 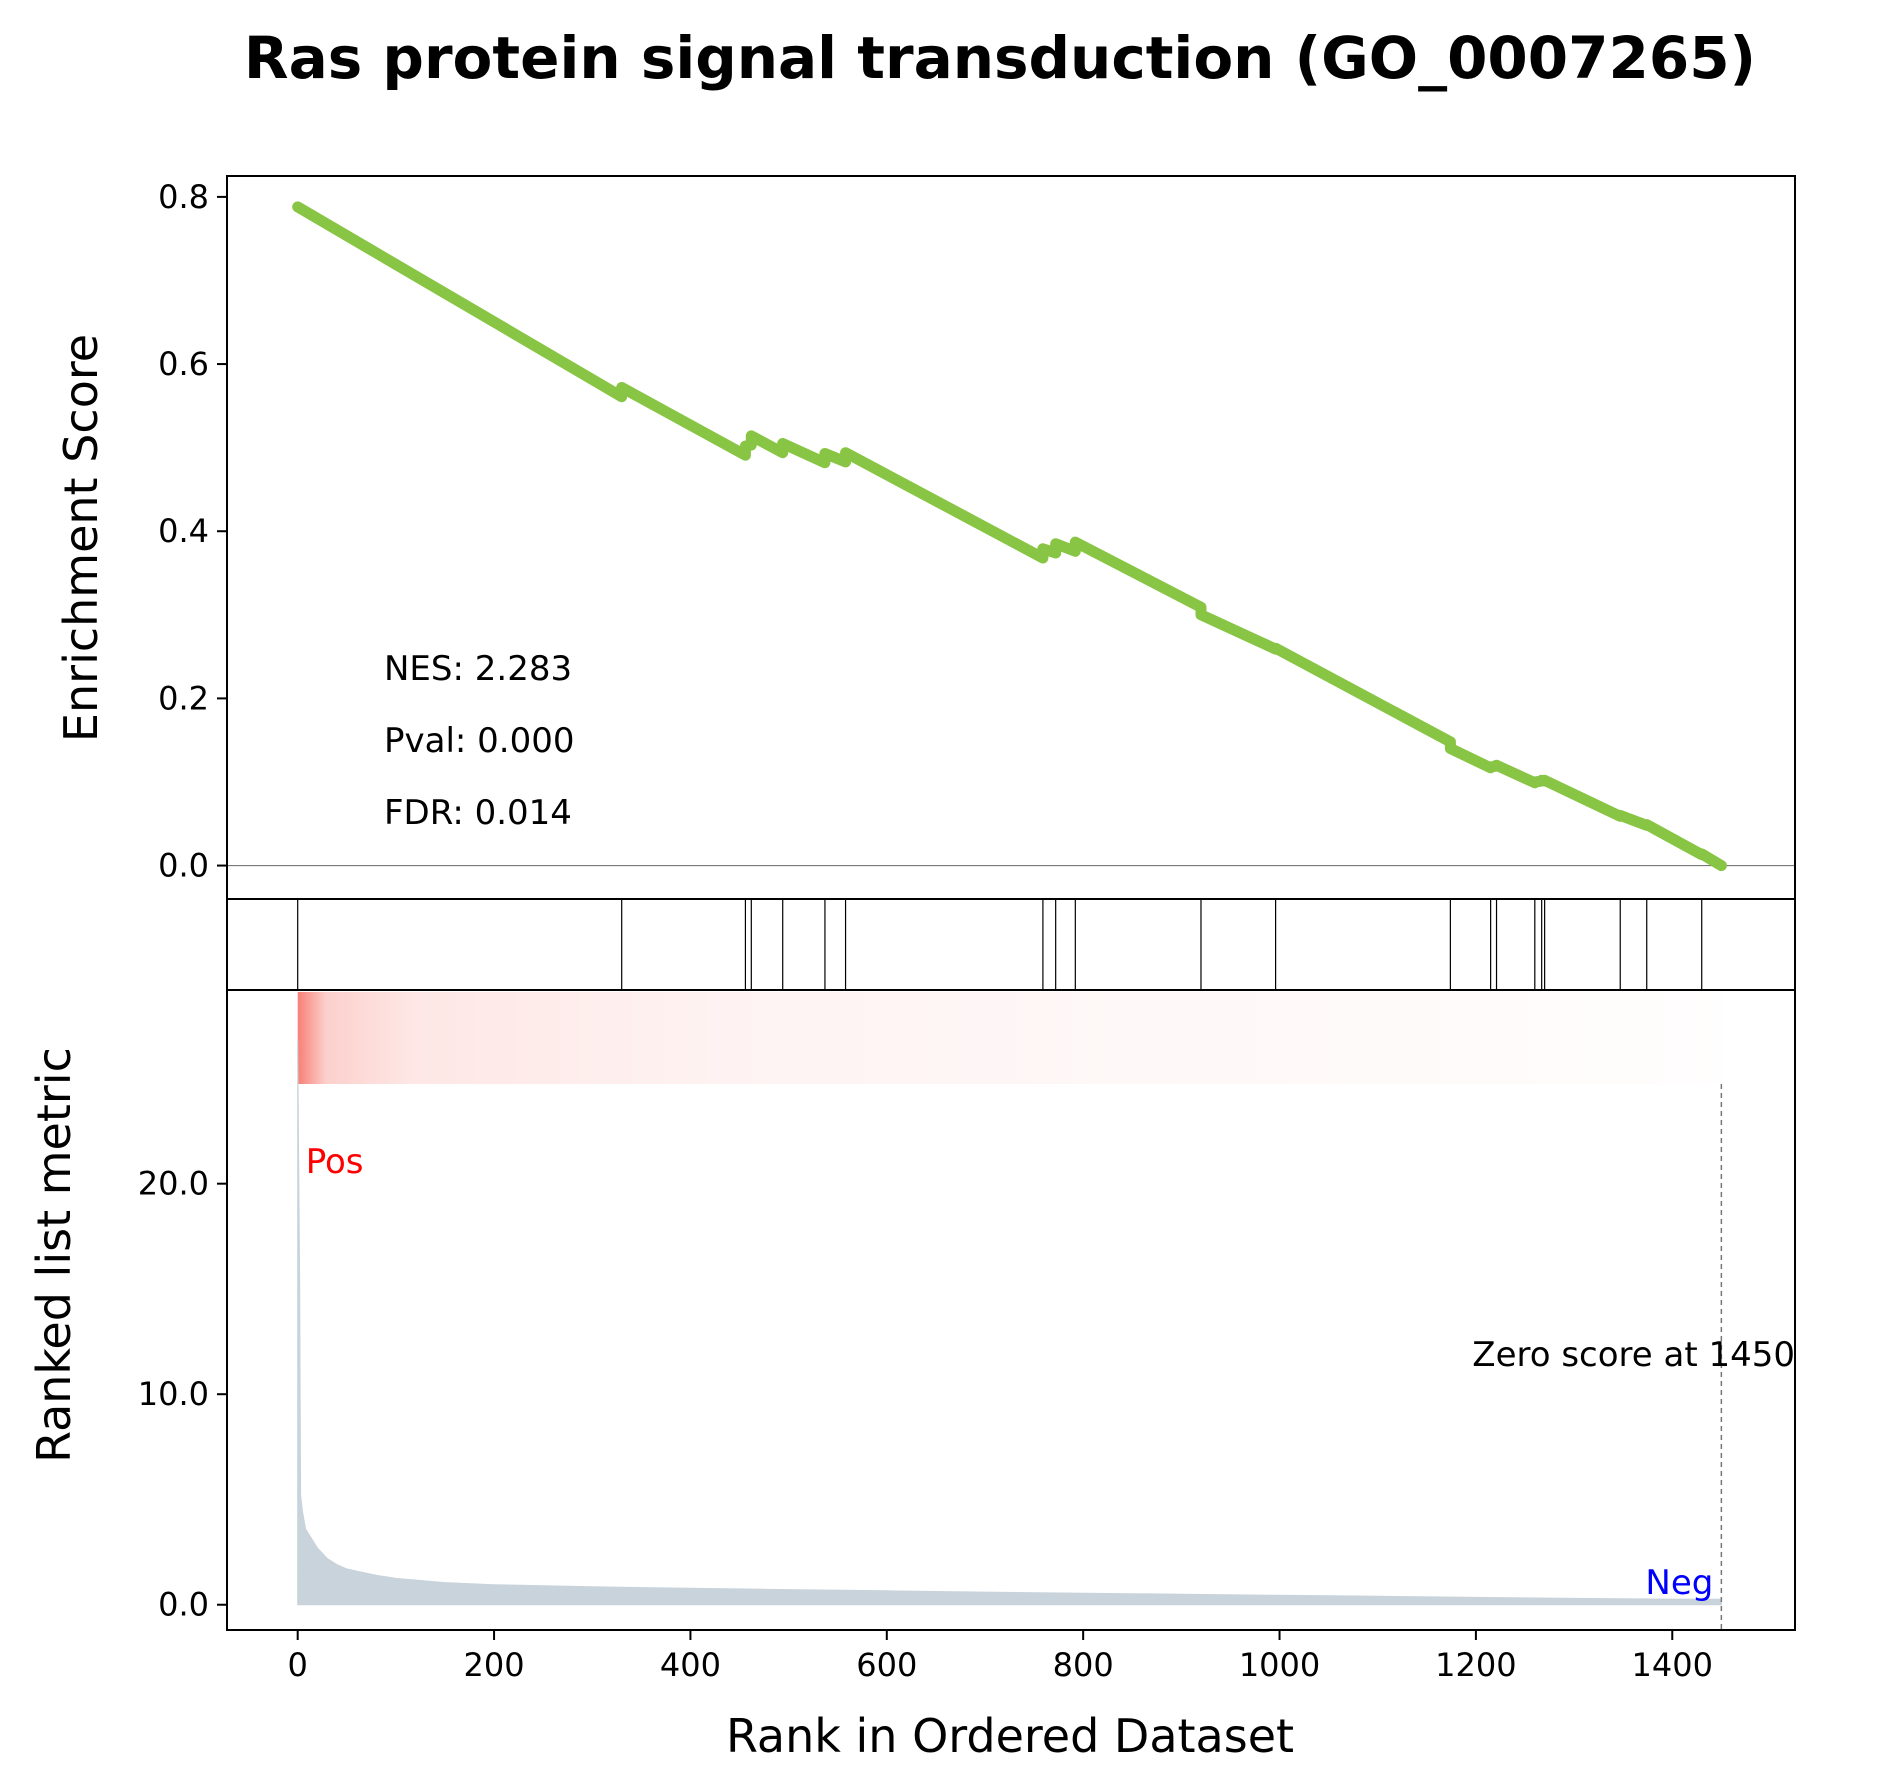 What do you see at coordinates (479, 741) in the screenshot?
I see `pval-annotation: Pval: 0.000` at bounding box center [479, 741].